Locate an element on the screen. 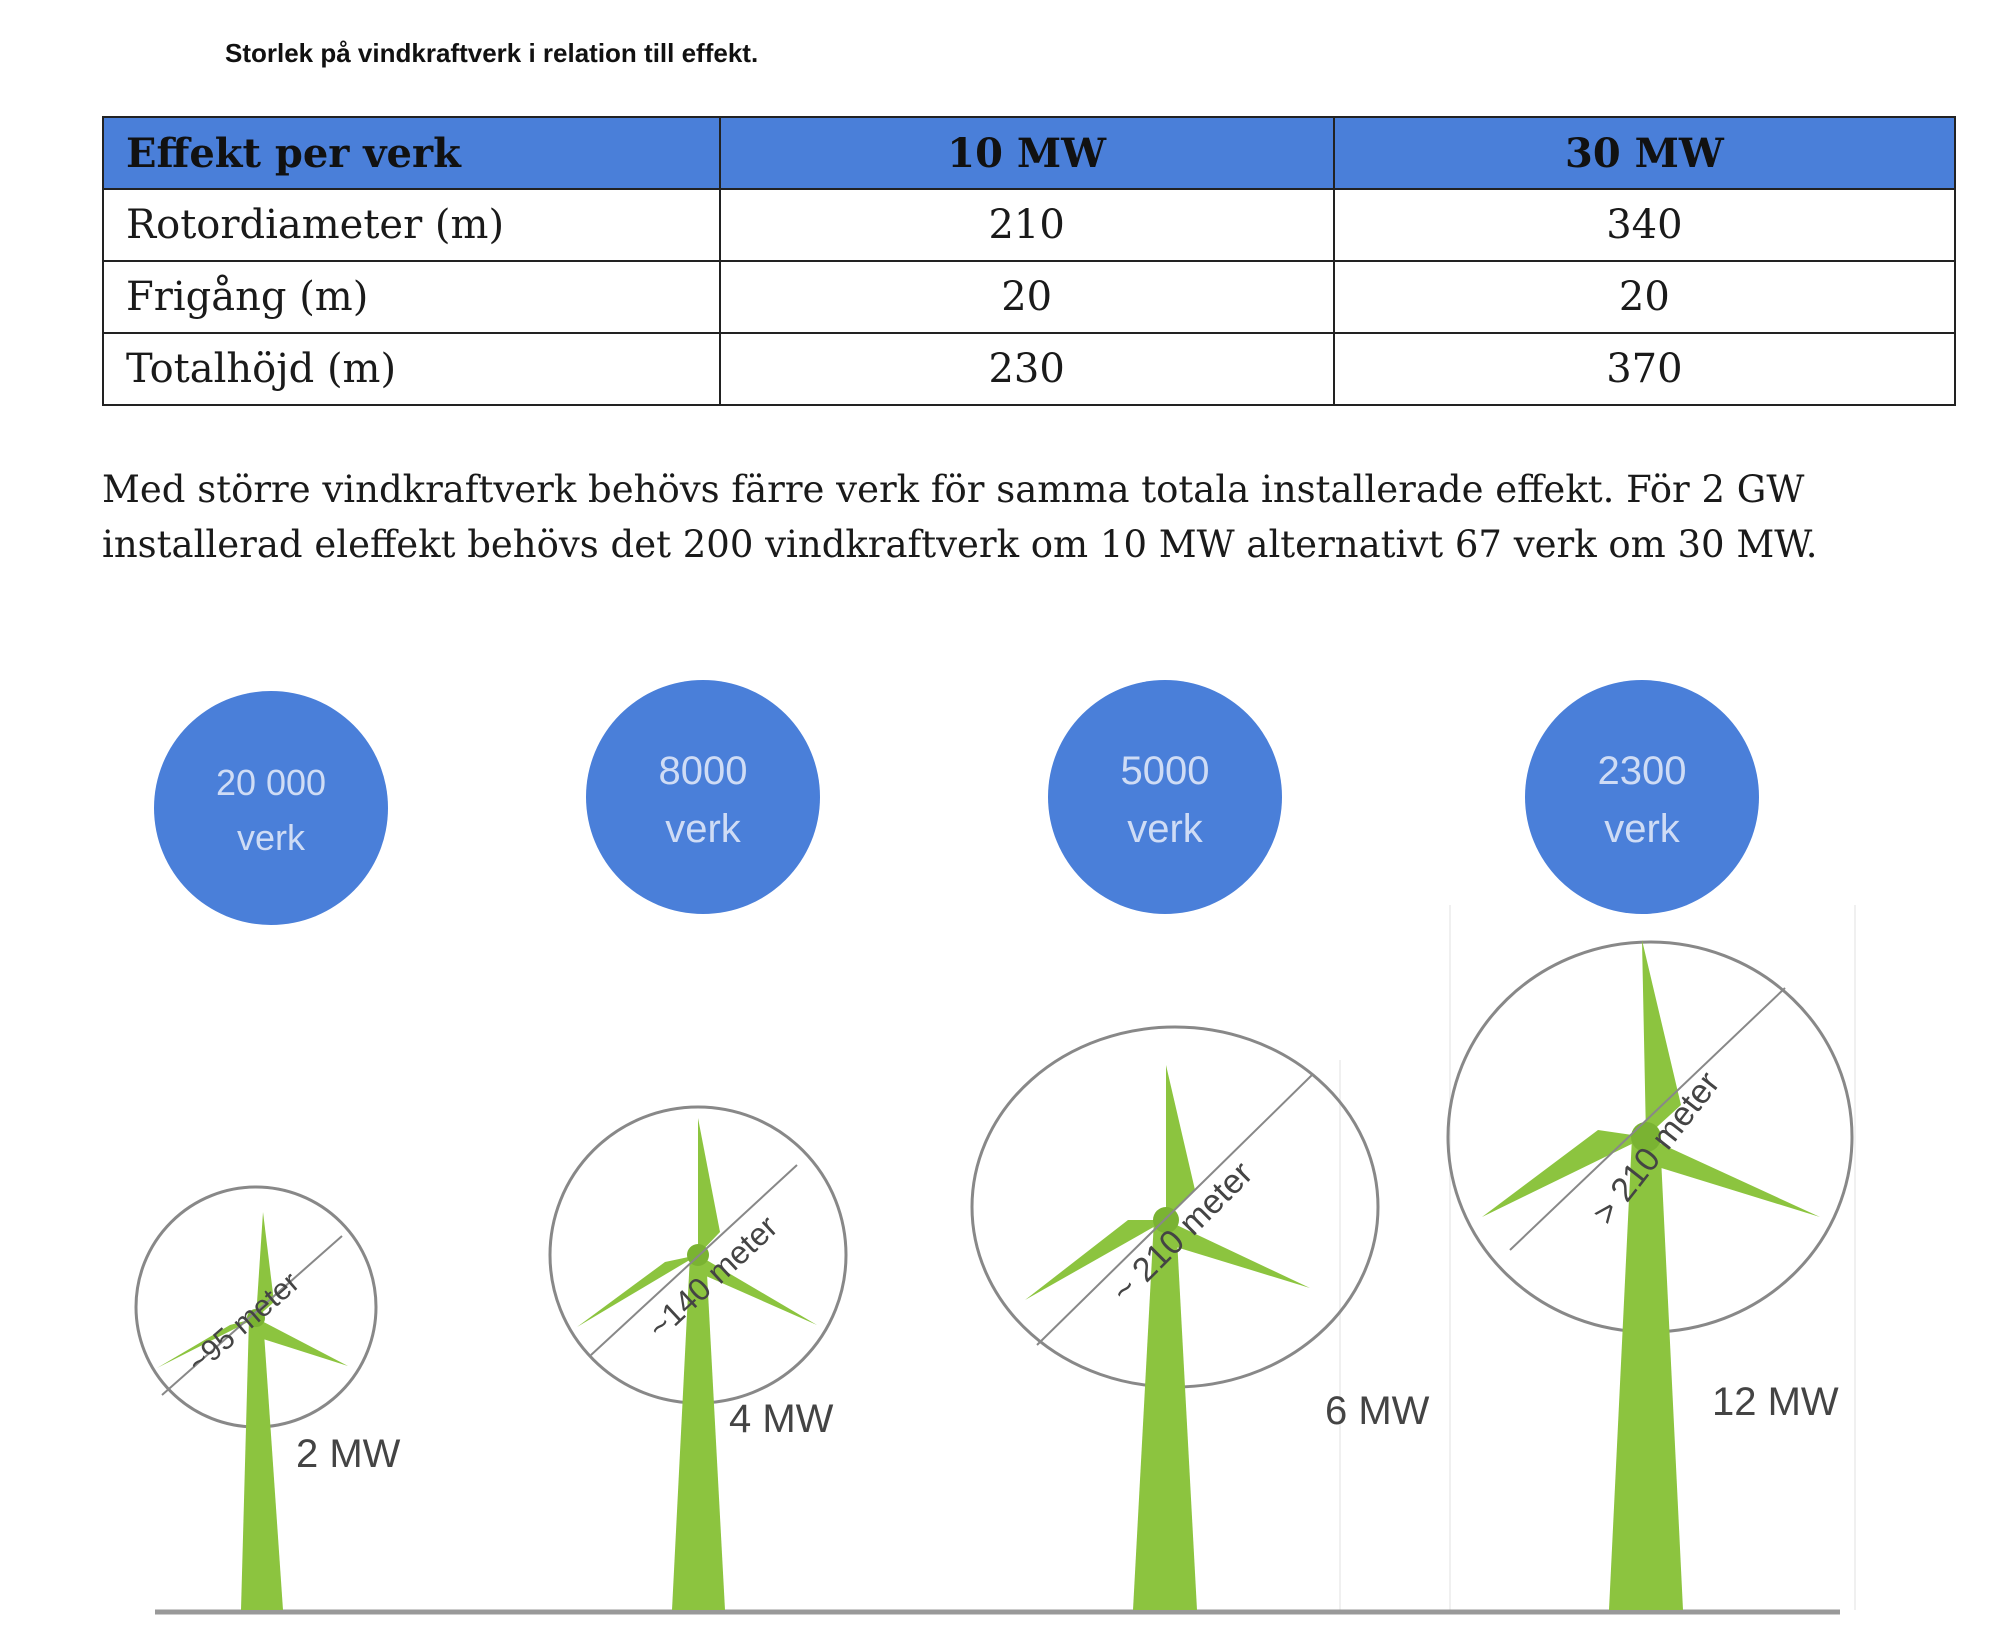 The image size is (2000, 1631). header-effect: Effekt per verk is located at coordinates (411, 153).